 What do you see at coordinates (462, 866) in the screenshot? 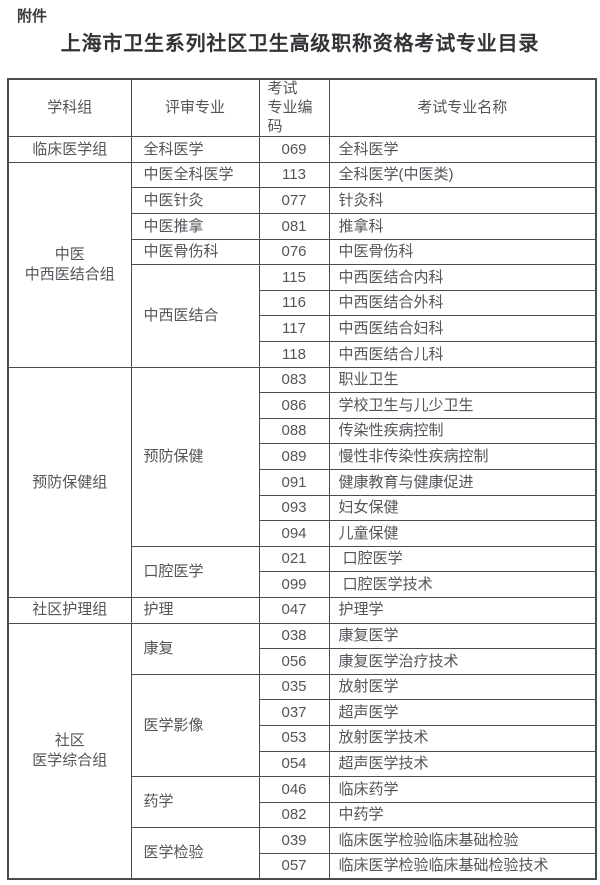
I see `exam-name-cell: 临床医学检验临床基础检验技术` at bounding box center [462, 866].